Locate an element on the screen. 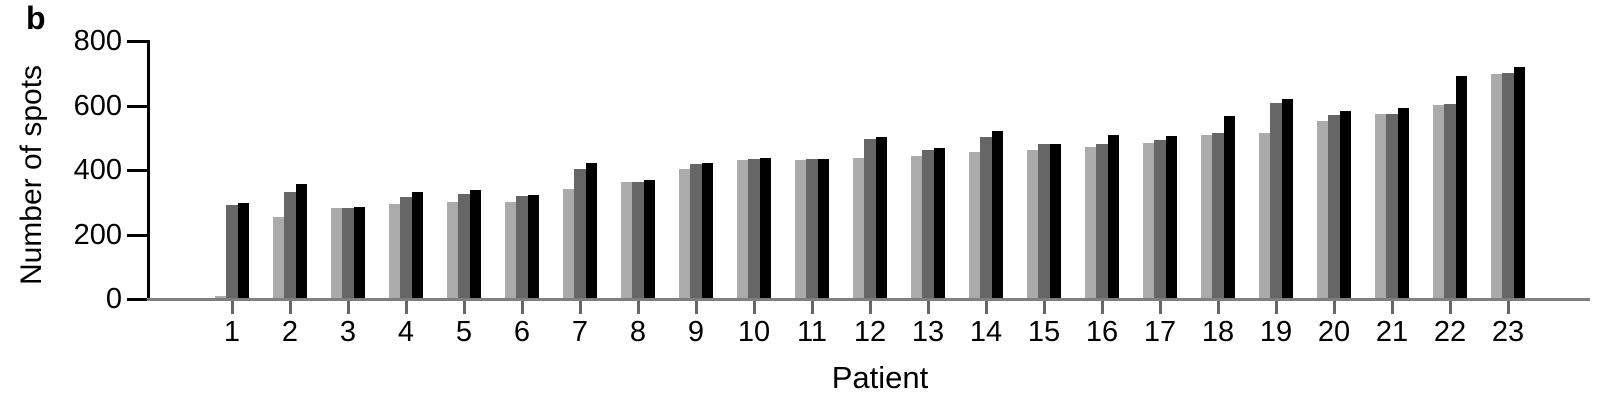  x-tick-label: 11 is located at coordinates (812, 332).